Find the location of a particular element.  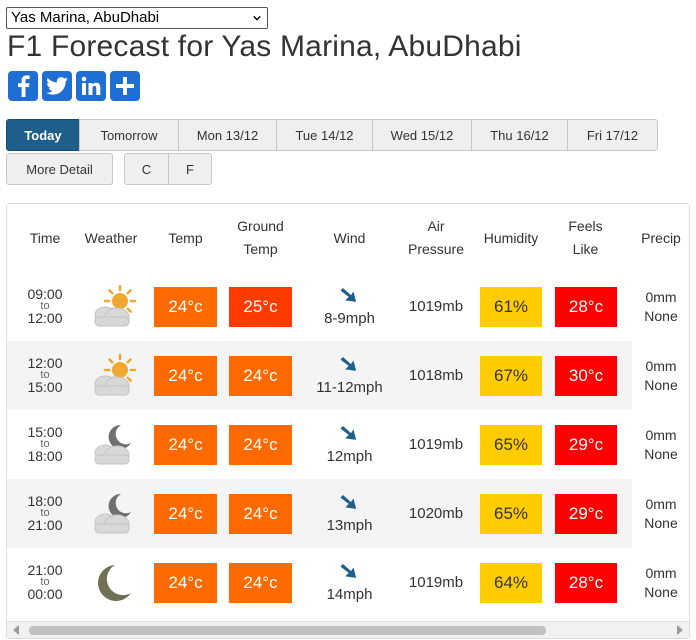

tab-thu: Thu 16/12 is located at coordinates (519, 135).